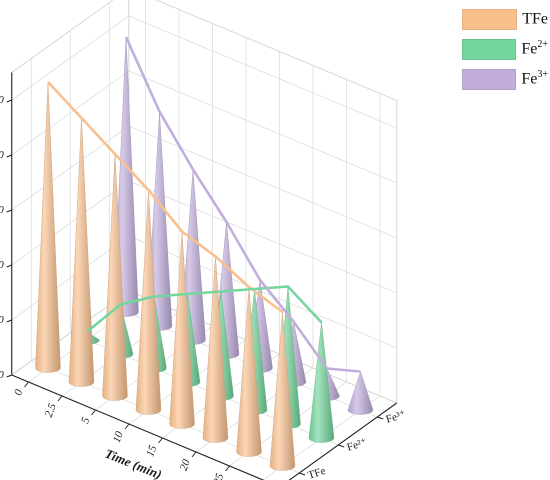 The height and width of the screenshot is (480, 550). Describe the element at coordinates (2, 375) in the screenshot. I see `z-tick-label: 0` at that location.